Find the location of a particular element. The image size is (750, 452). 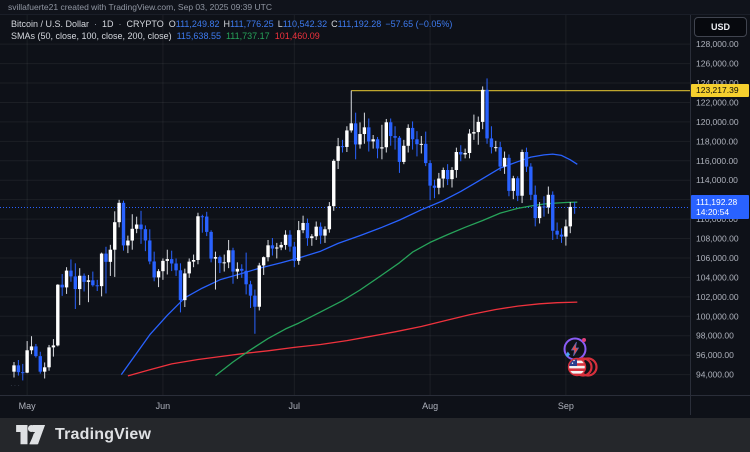

time-tick-label: Jul is located at coordinates (295, 406).